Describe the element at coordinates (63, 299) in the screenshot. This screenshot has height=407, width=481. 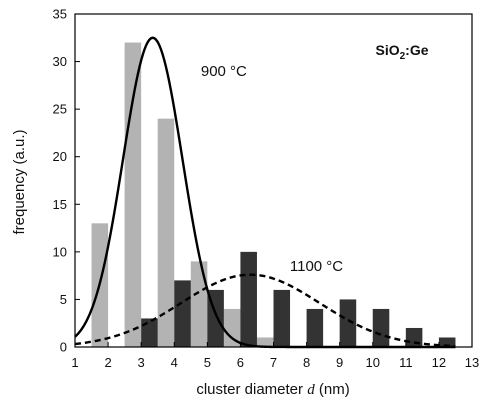
I see `y-tick-label-5: 5` at that location.